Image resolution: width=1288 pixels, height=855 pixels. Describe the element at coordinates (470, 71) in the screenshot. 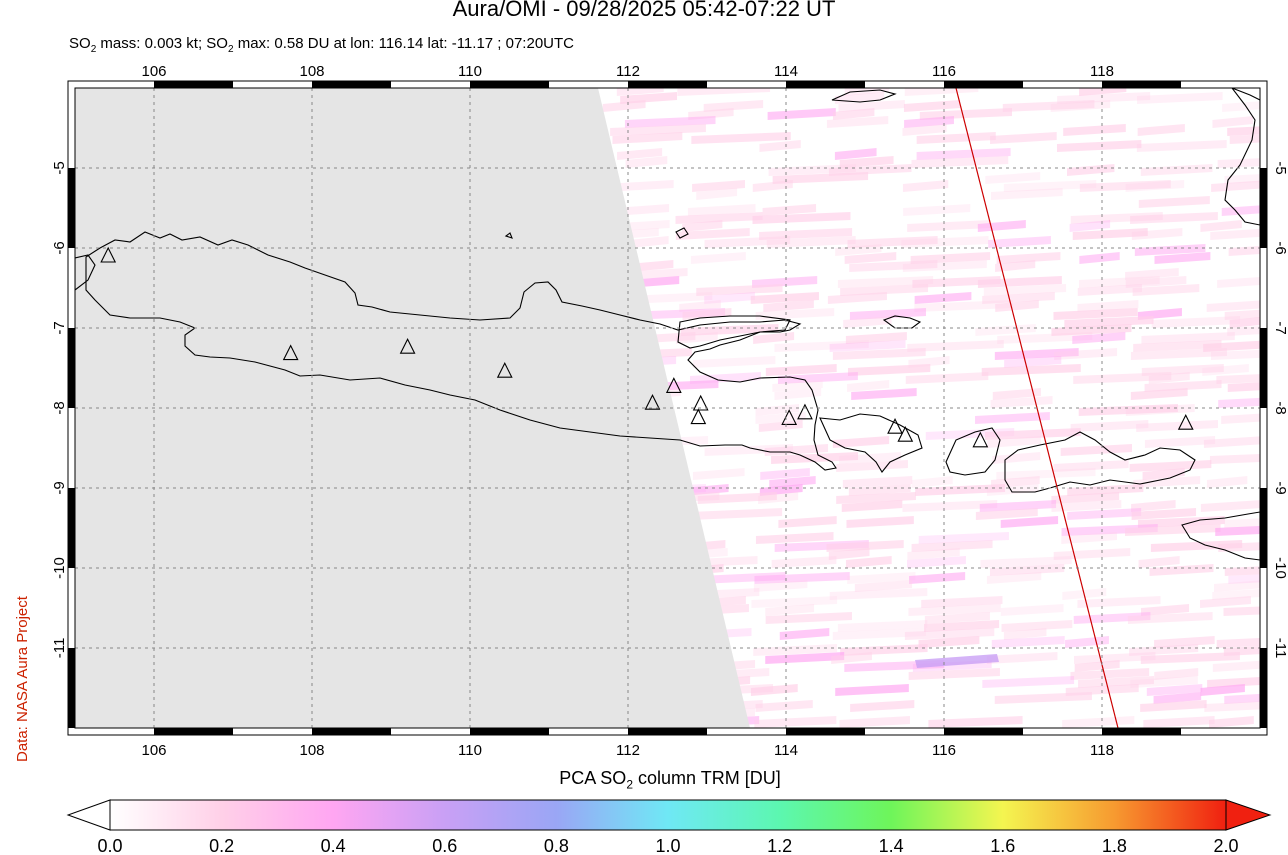

I see `lon-tick-label-top: 110` at that location.